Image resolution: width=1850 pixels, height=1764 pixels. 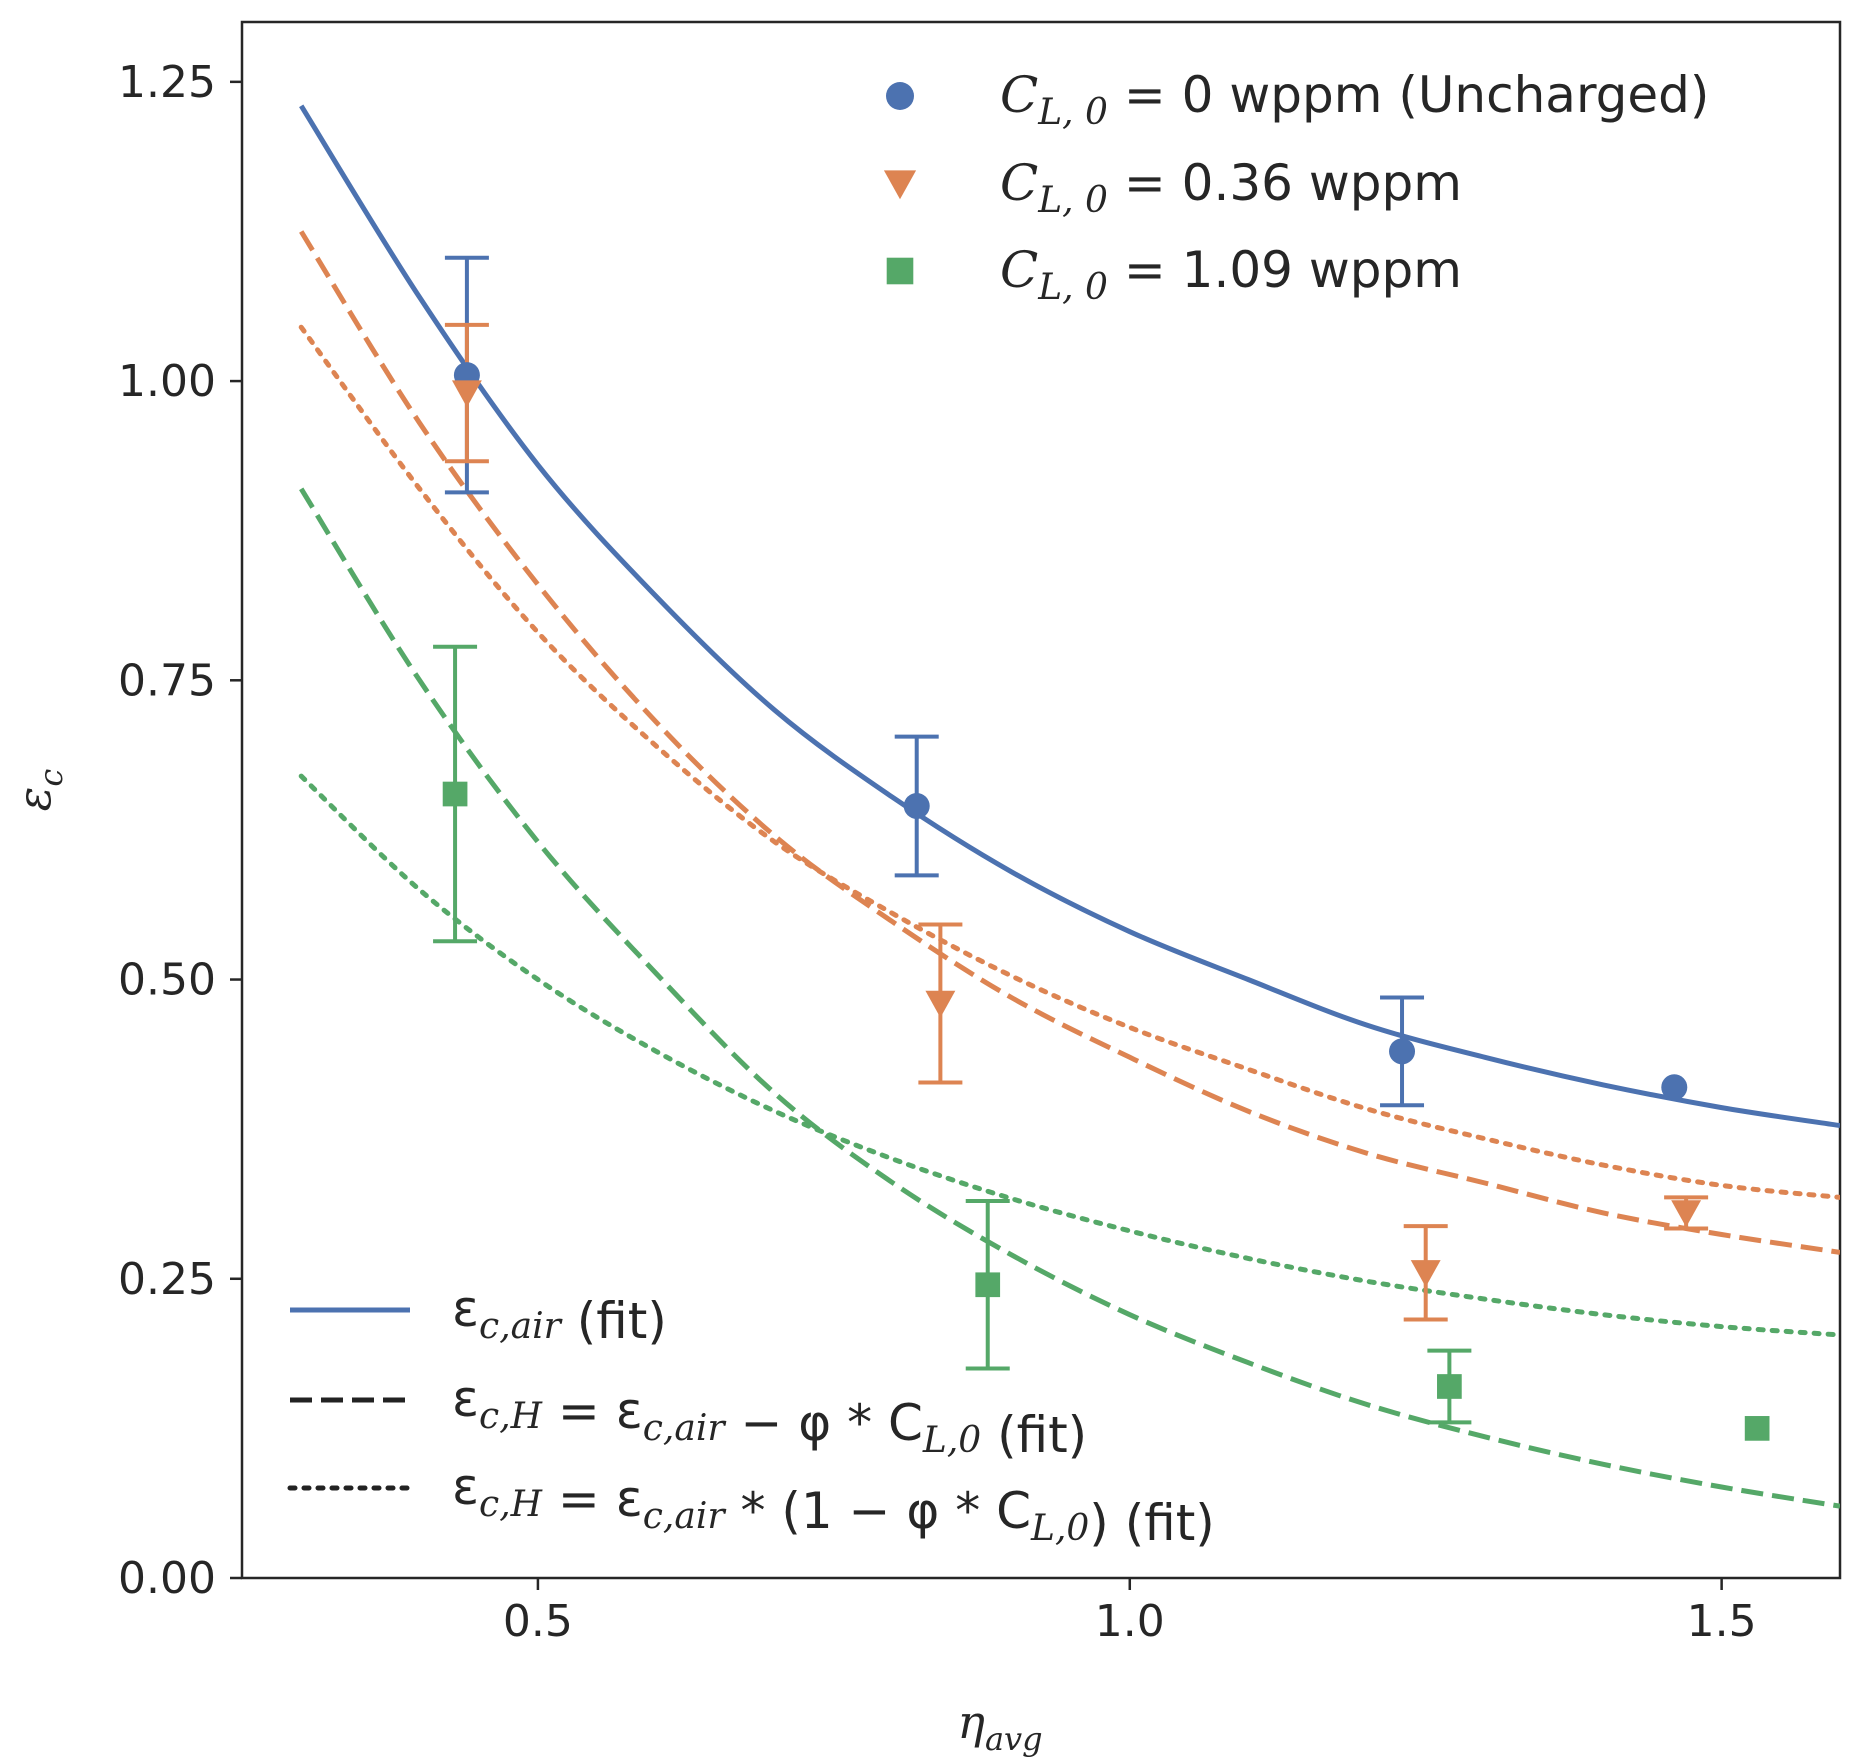 I want to click on y-tick-label: 0.00, so click(x=167, y=1578).